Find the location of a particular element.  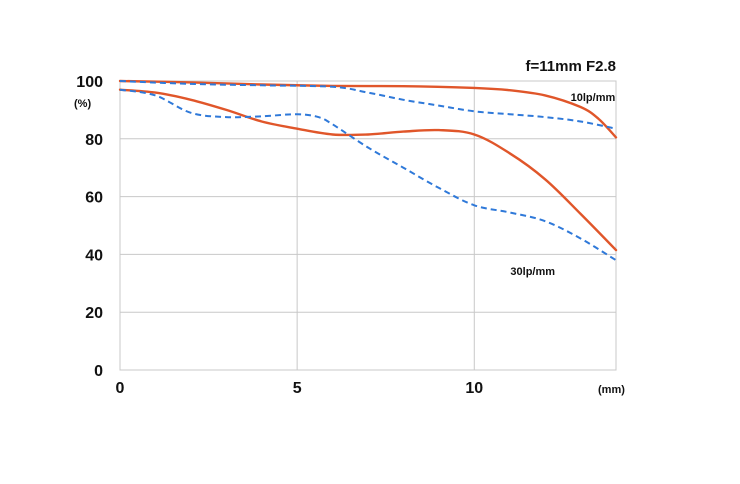

annotation-30lp-mm: 30lp/mm is located at coordinates (532, 272).